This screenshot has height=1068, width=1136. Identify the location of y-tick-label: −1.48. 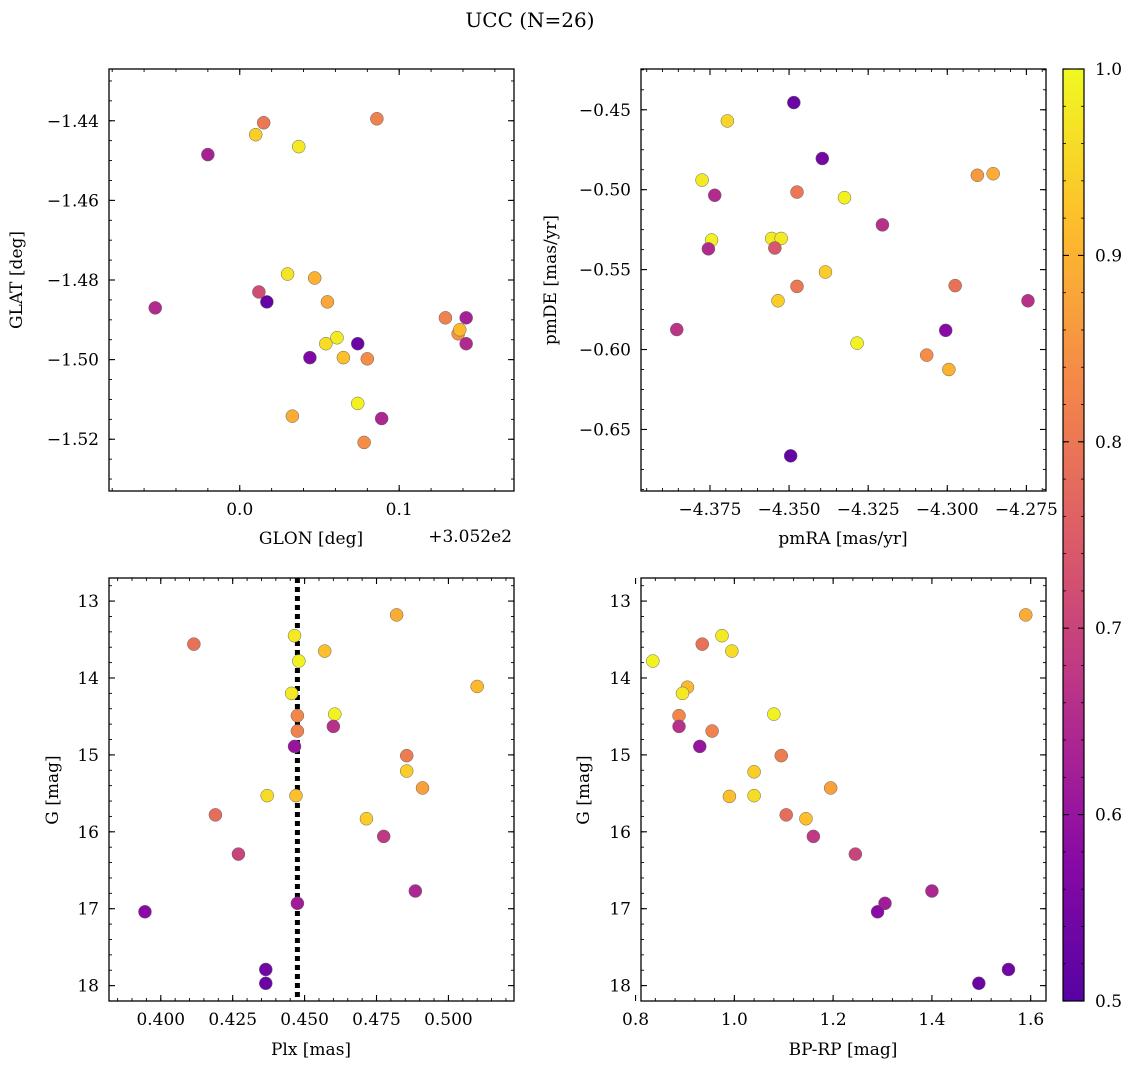
(73, 281).